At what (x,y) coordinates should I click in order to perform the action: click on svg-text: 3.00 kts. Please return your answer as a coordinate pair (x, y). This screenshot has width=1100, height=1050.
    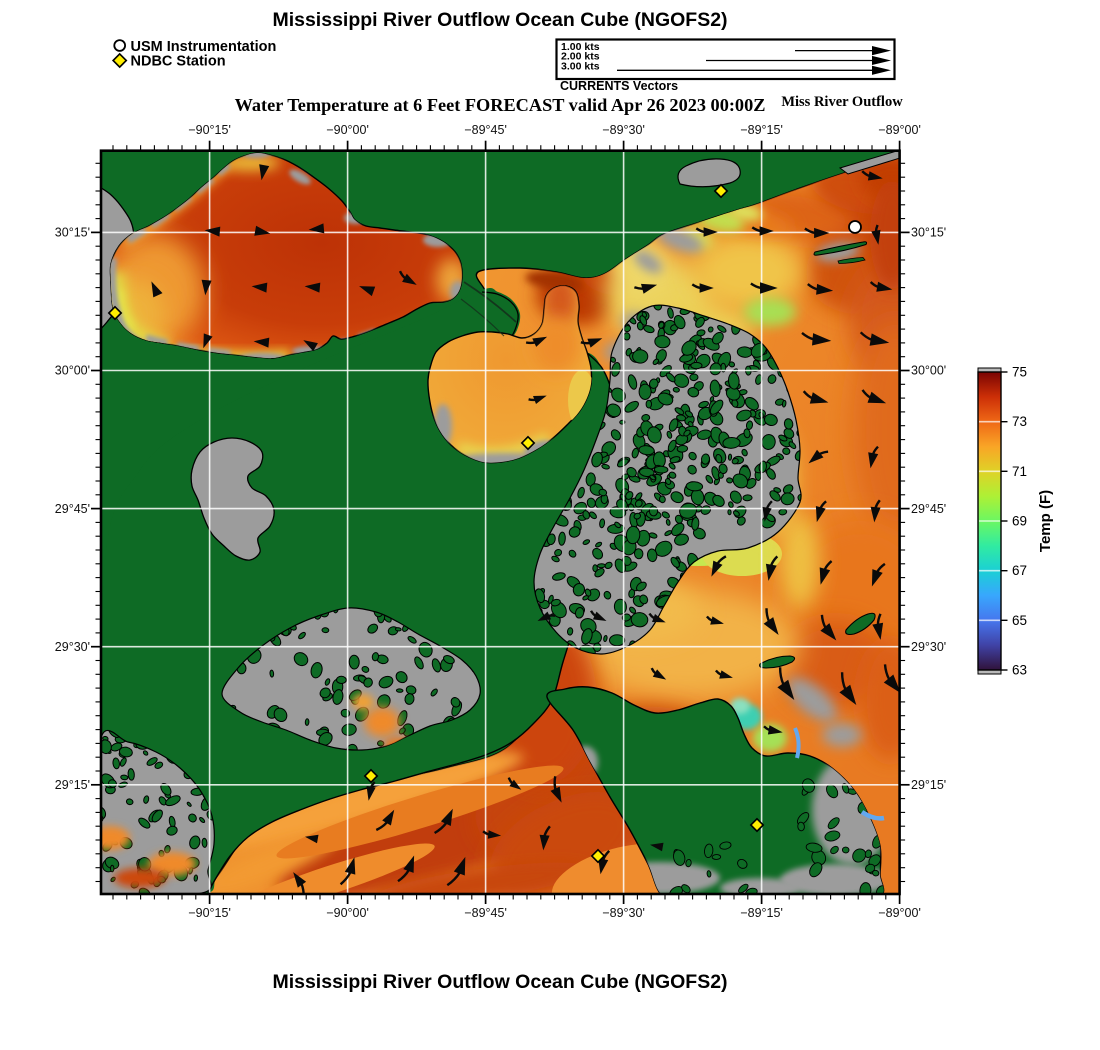
    Looking at the image, I should click on (580, 67).